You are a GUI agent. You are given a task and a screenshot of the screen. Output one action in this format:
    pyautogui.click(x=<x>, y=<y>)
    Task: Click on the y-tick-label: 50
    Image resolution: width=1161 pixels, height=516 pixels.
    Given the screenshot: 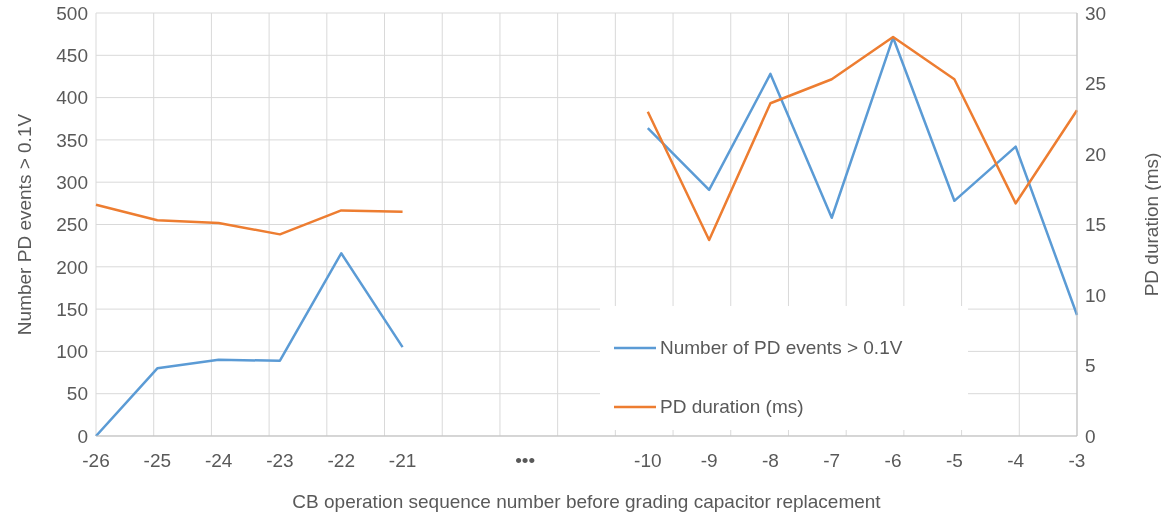 What is the action you would take?
    pyautogui.click(x=77, y=394)
    